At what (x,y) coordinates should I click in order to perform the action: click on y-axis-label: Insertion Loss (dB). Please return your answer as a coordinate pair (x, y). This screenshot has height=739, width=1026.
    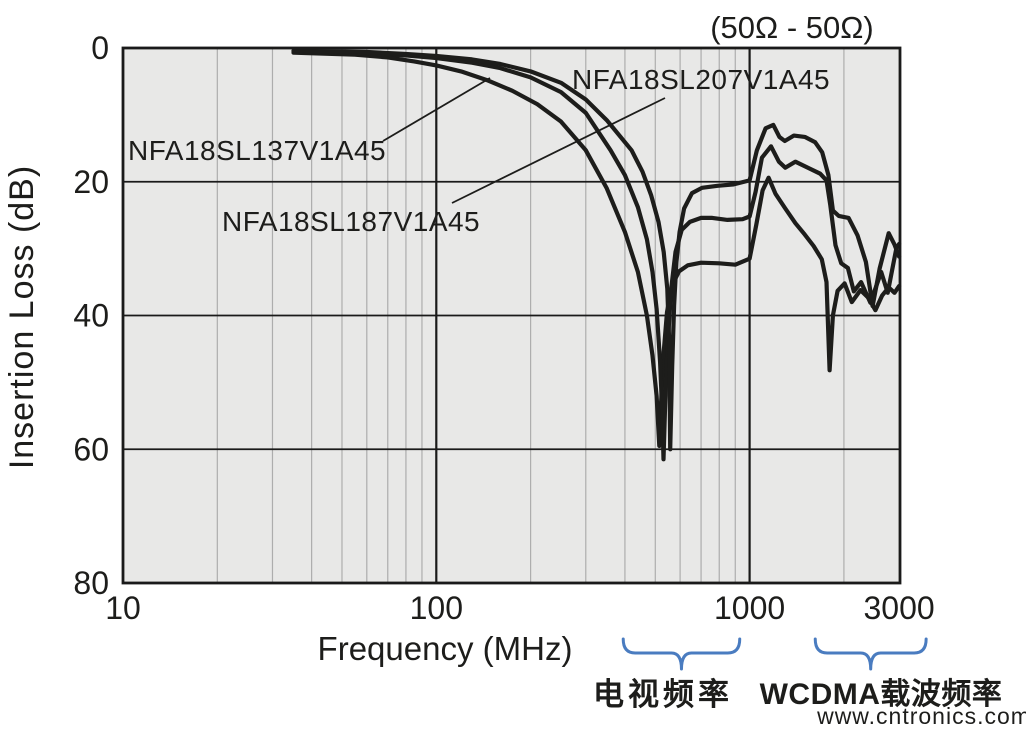
    Looking at the image, I should click on (22, 317).